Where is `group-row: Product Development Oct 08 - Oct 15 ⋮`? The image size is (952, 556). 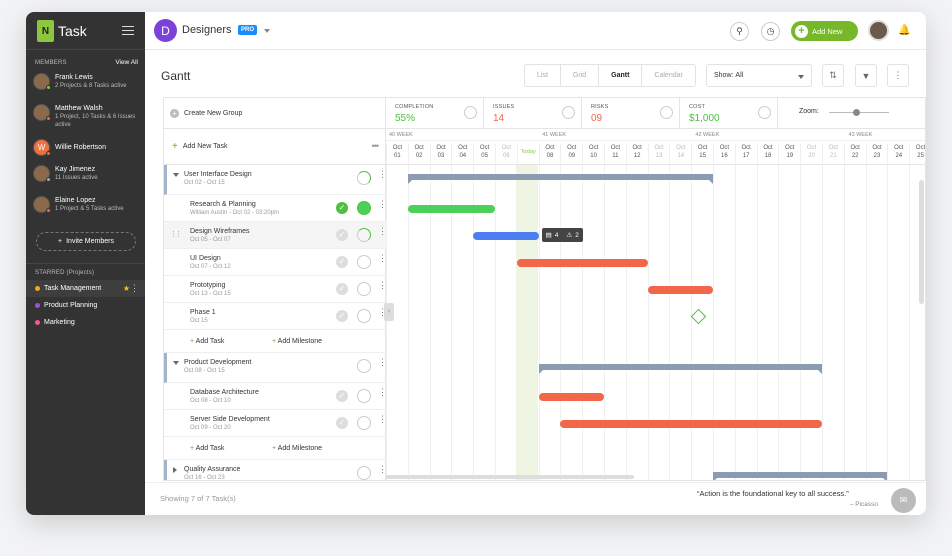
group-row: Product Development Oct 08 - Oct 15 ⋮ is located at coordinates (275, 368).